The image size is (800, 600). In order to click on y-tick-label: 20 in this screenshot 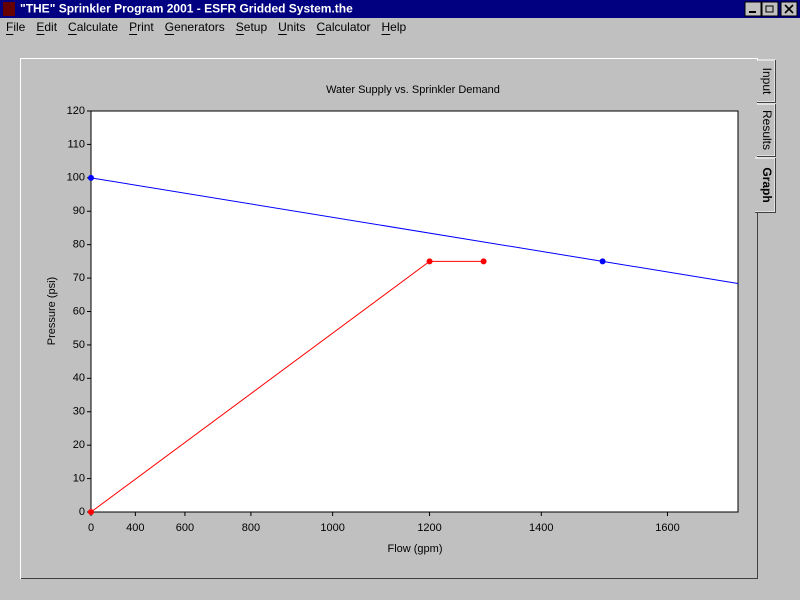, I will do `click(79, 445)`.